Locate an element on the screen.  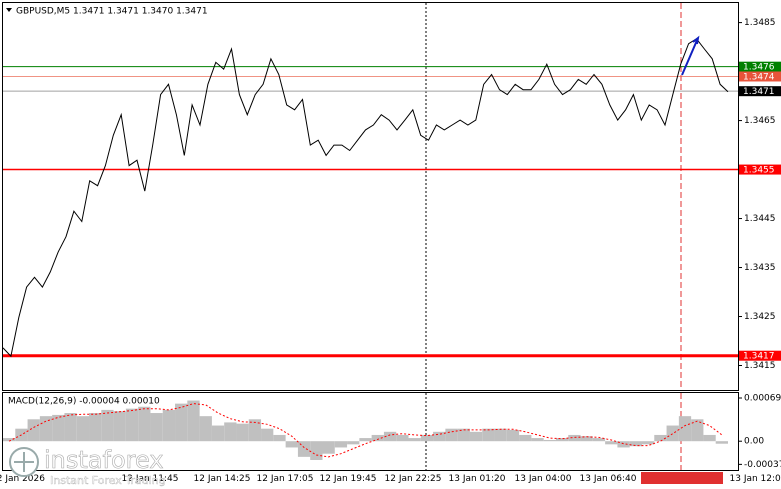
chart-title: GBPUSD,M5 1.3471 1.3471 1.3470 1.3471 is located at coordinates (112, 12).